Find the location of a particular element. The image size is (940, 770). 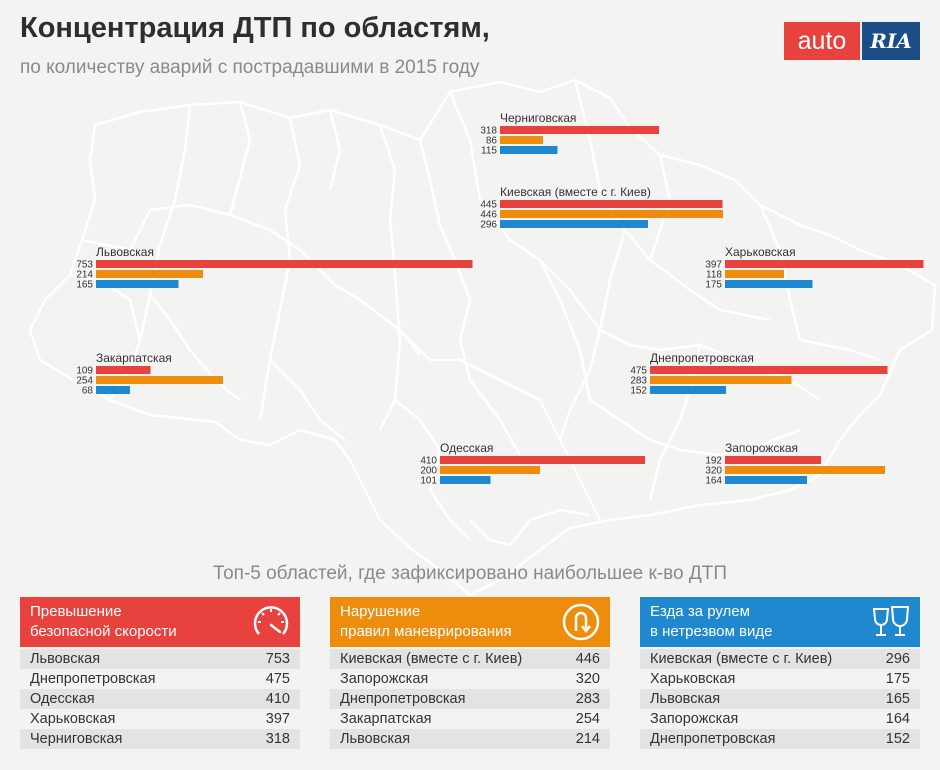

panel-label: Нарушение правил маневрирования is located at coordinates (440, 622).